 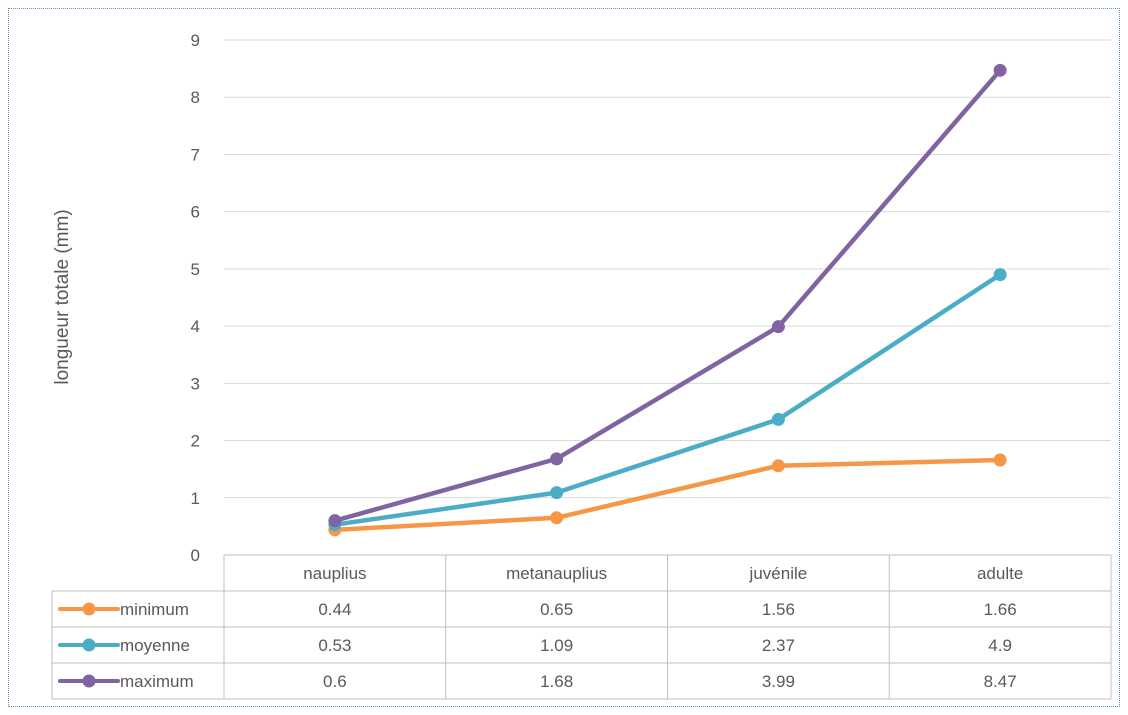 What do you see at coordinates (335, 681) in the screenshot?
I see `table-cell-maximum: 0.6` at bounding box center [335, 681].